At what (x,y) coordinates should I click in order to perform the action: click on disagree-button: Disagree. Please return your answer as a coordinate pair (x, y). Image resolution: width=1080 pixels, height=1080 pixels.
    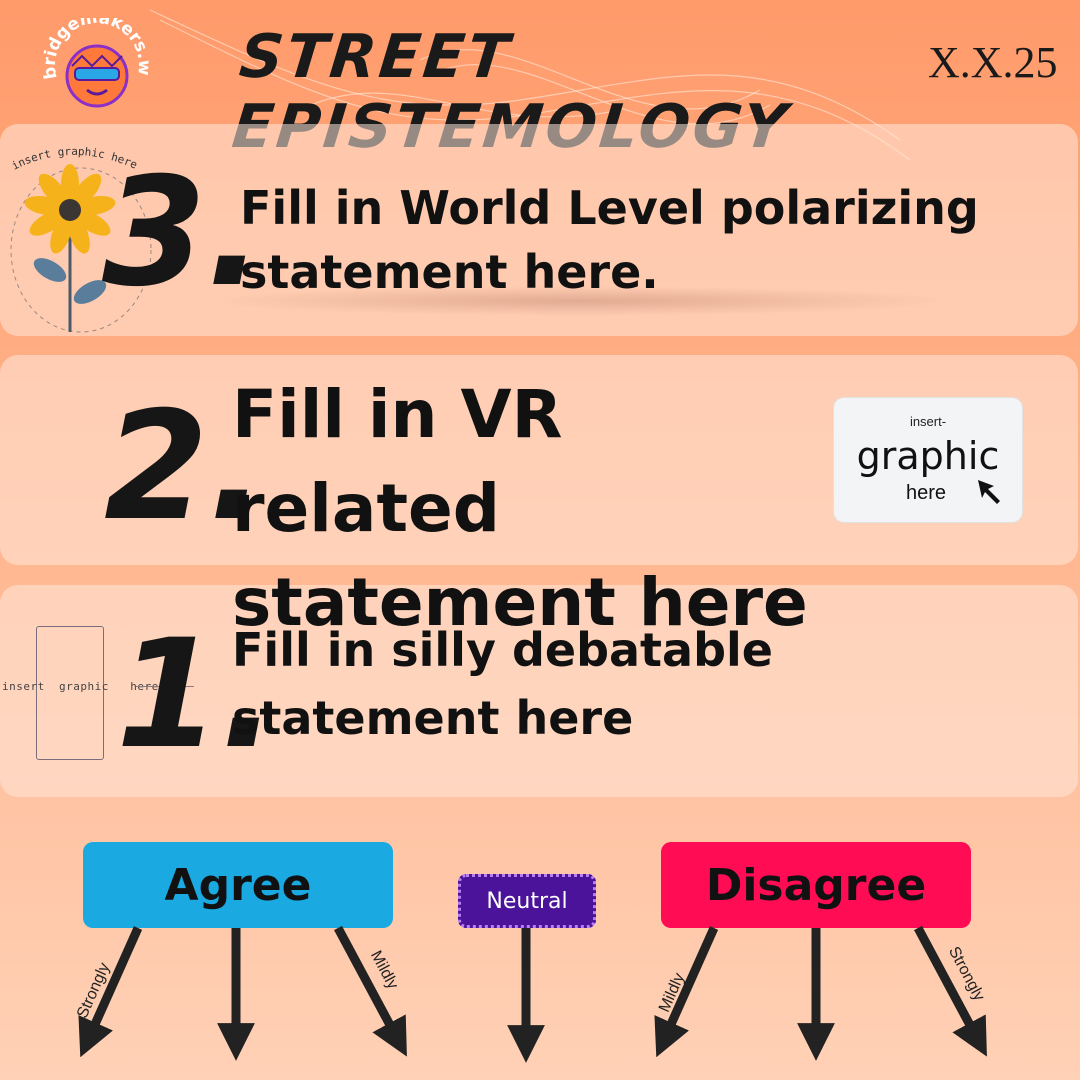
    Looking at the image, I should click on (816, 885).